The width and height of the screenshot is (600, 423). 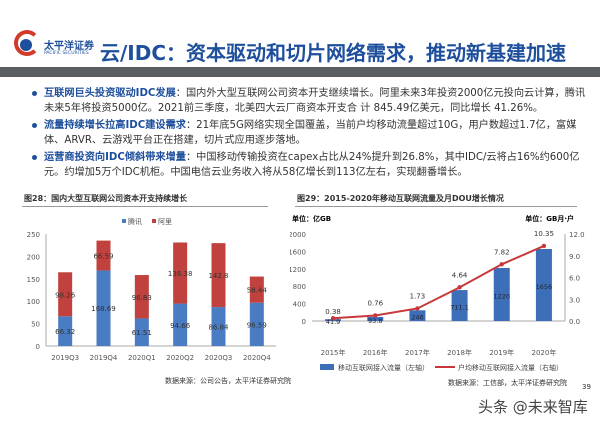 What do you see at coordinates (510, 367) in the screenshot?
I see `legend-label: 户均移动互联网接入流量（右轴）` at bounding box center [510, 367].